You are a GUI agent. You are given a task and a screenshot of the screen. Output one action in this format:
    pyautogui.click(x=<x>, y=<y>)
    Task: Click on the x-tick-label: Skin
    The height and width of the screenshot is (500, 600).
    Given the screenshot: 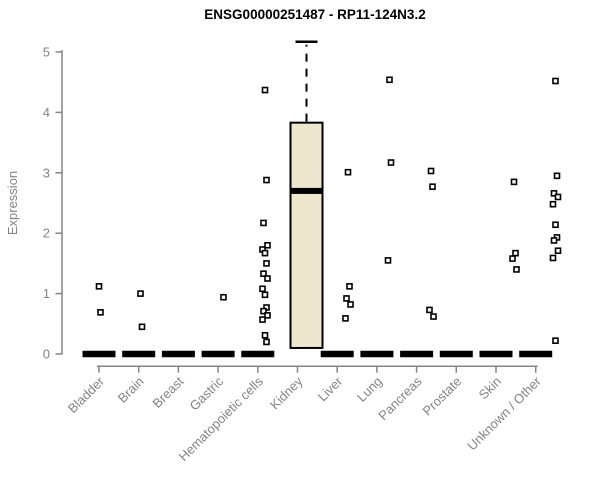 What is the action you would take?
    pyautogui.click(x=490, y=388)
    